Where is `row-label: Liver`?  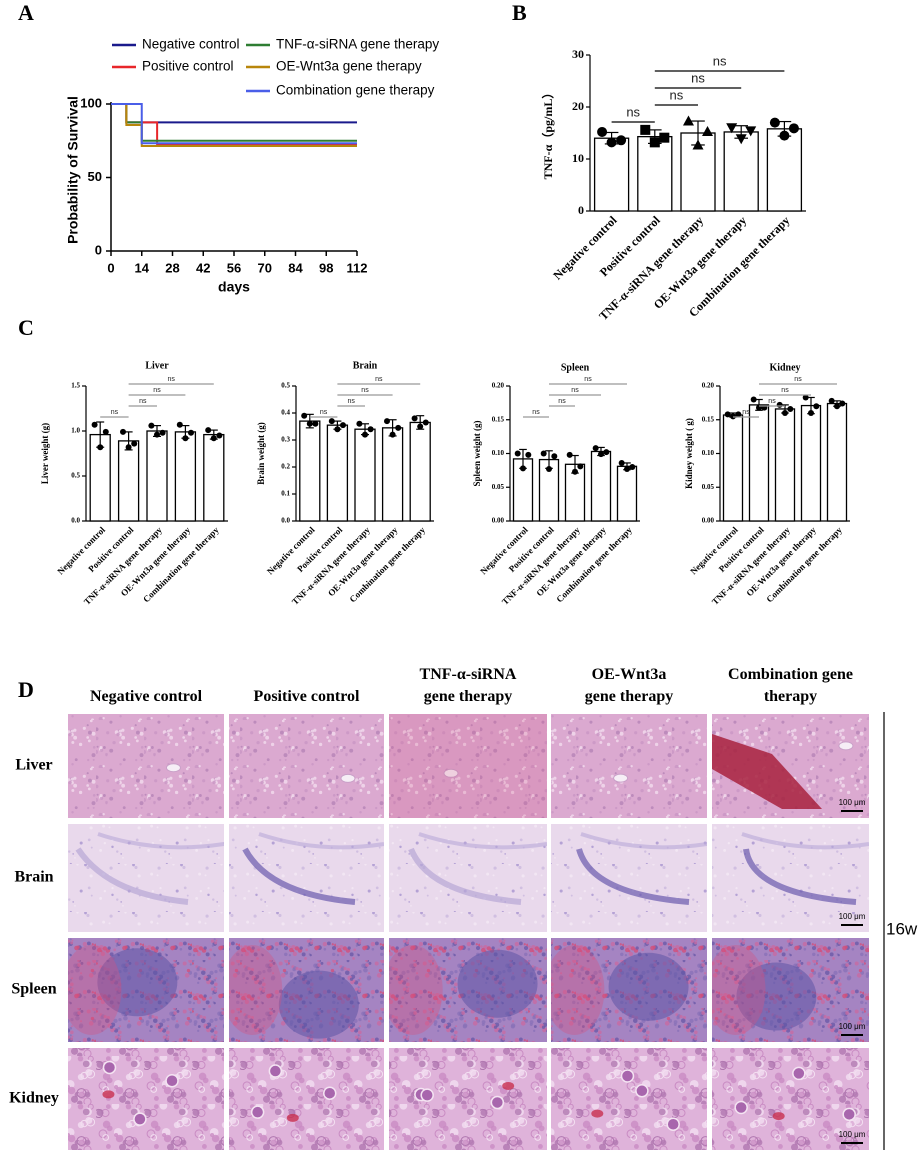 row-label: Liver is located at coordinates (33, 765).